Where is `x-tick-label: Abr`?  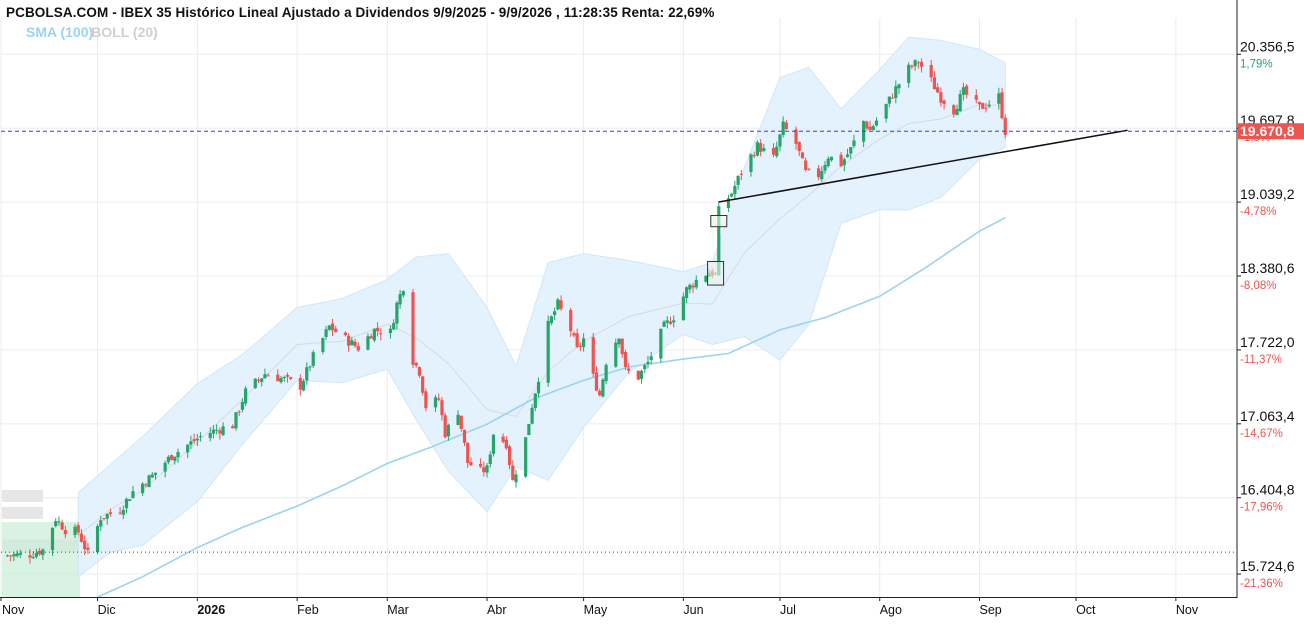
x-tick-label: Abr is located at coordinates (496, 610).